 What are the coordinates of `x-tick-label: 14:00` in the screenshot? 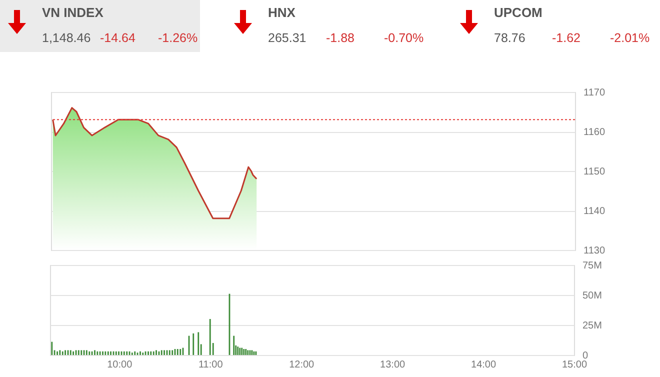 It's located at (483, 365).